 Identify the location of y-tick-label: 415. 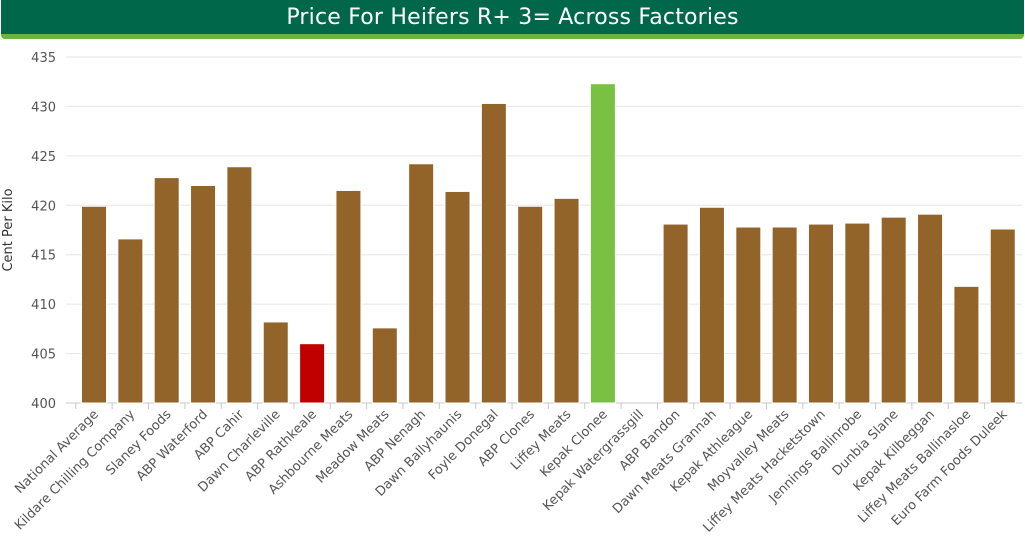
(43, 256).